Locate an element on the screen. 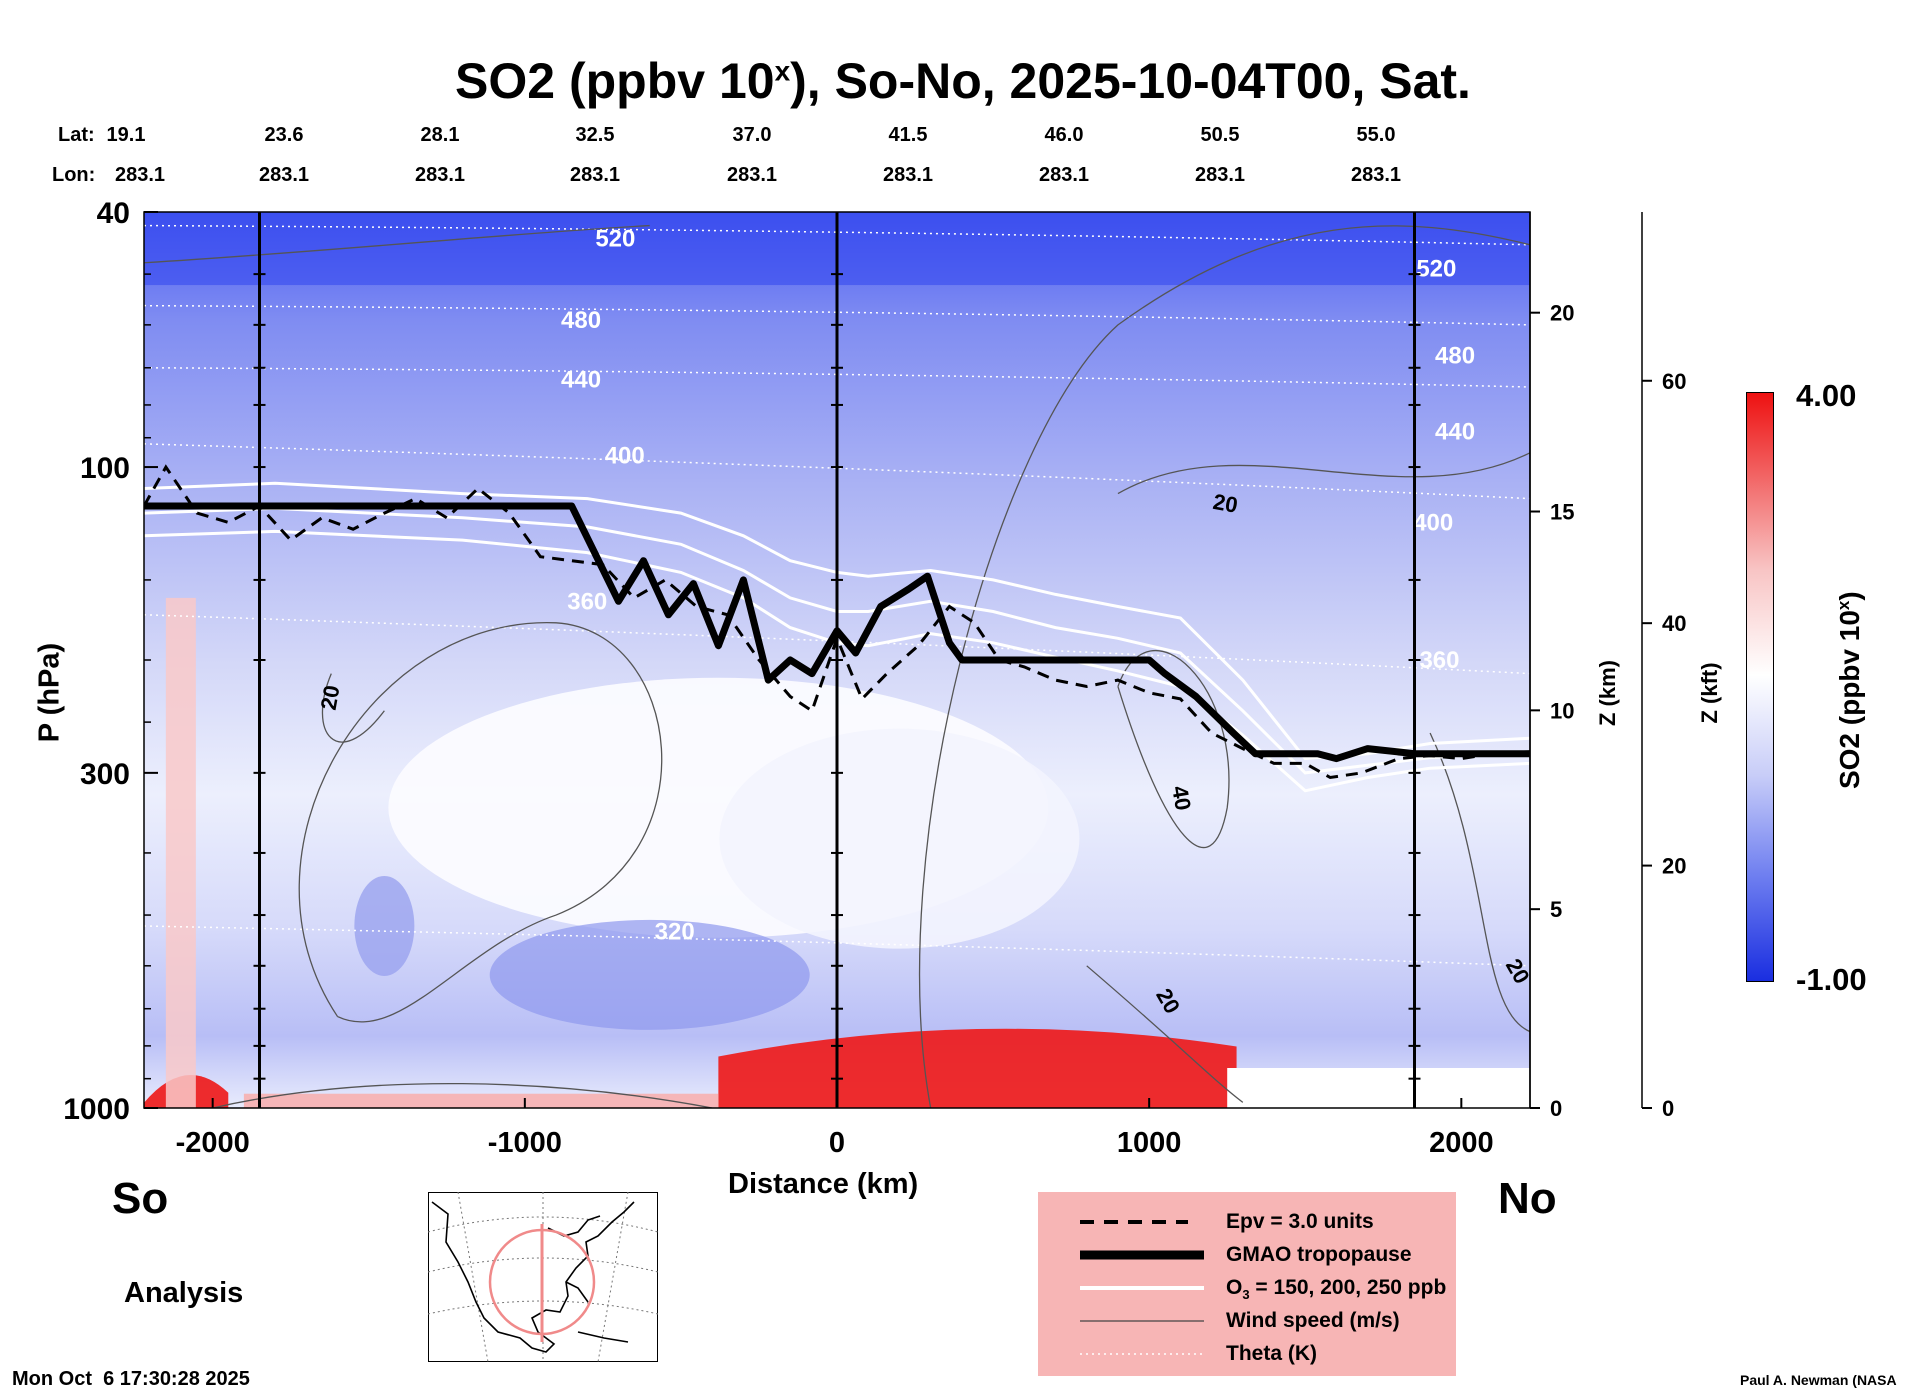  north-end-label: No is located at coordinates (1527, 1198).